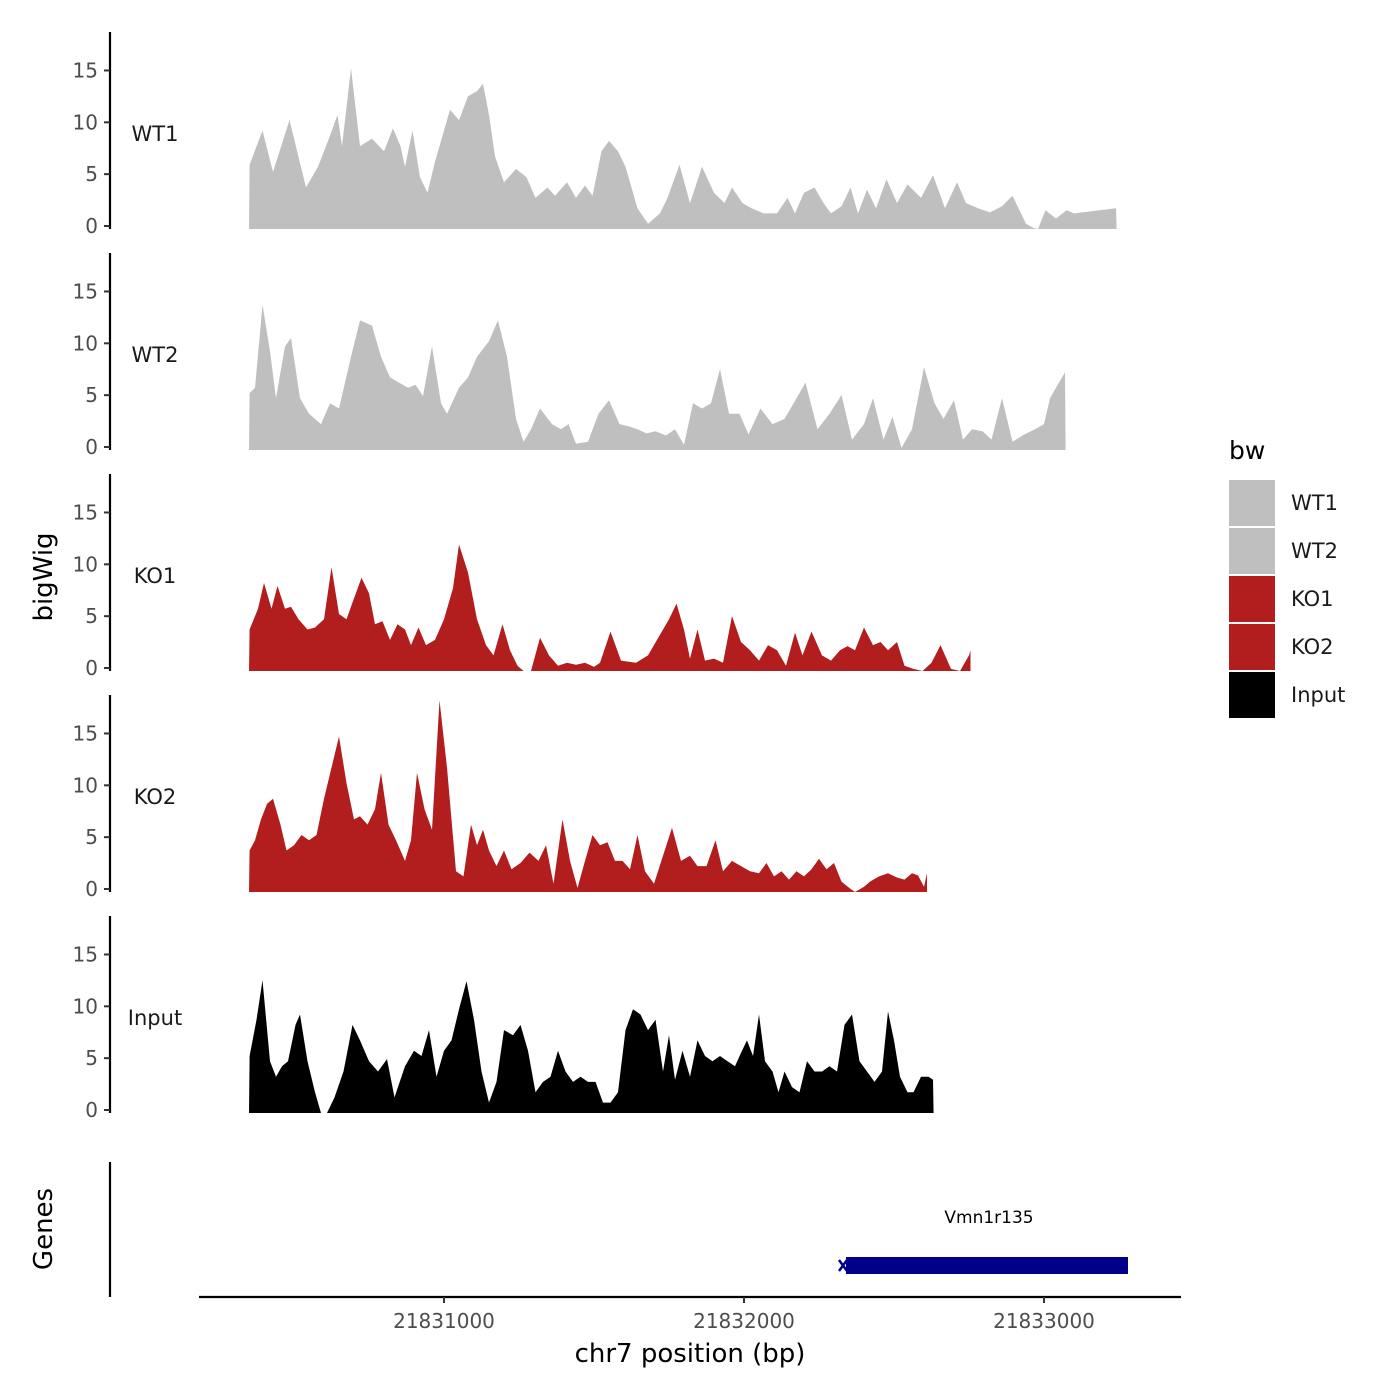 Image resolution: width=1400 pixels, height=1400 pixels. I want to click on track-label: KO2, so click(155, 797).